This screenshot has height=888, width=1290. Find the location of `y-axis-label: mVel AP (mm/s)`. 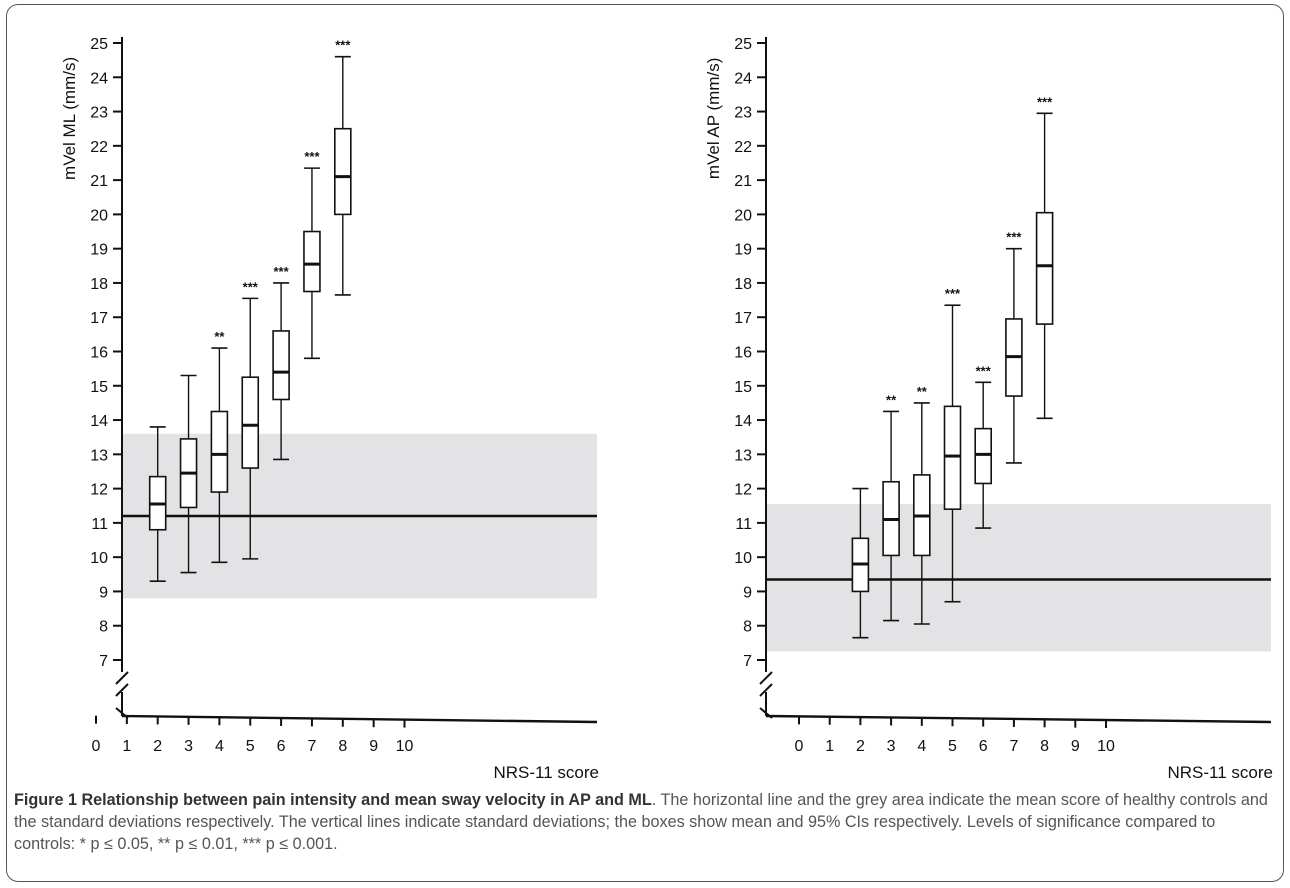

y-axis-label: mVel AP (mm/s) is located at coordinates (713, 119).